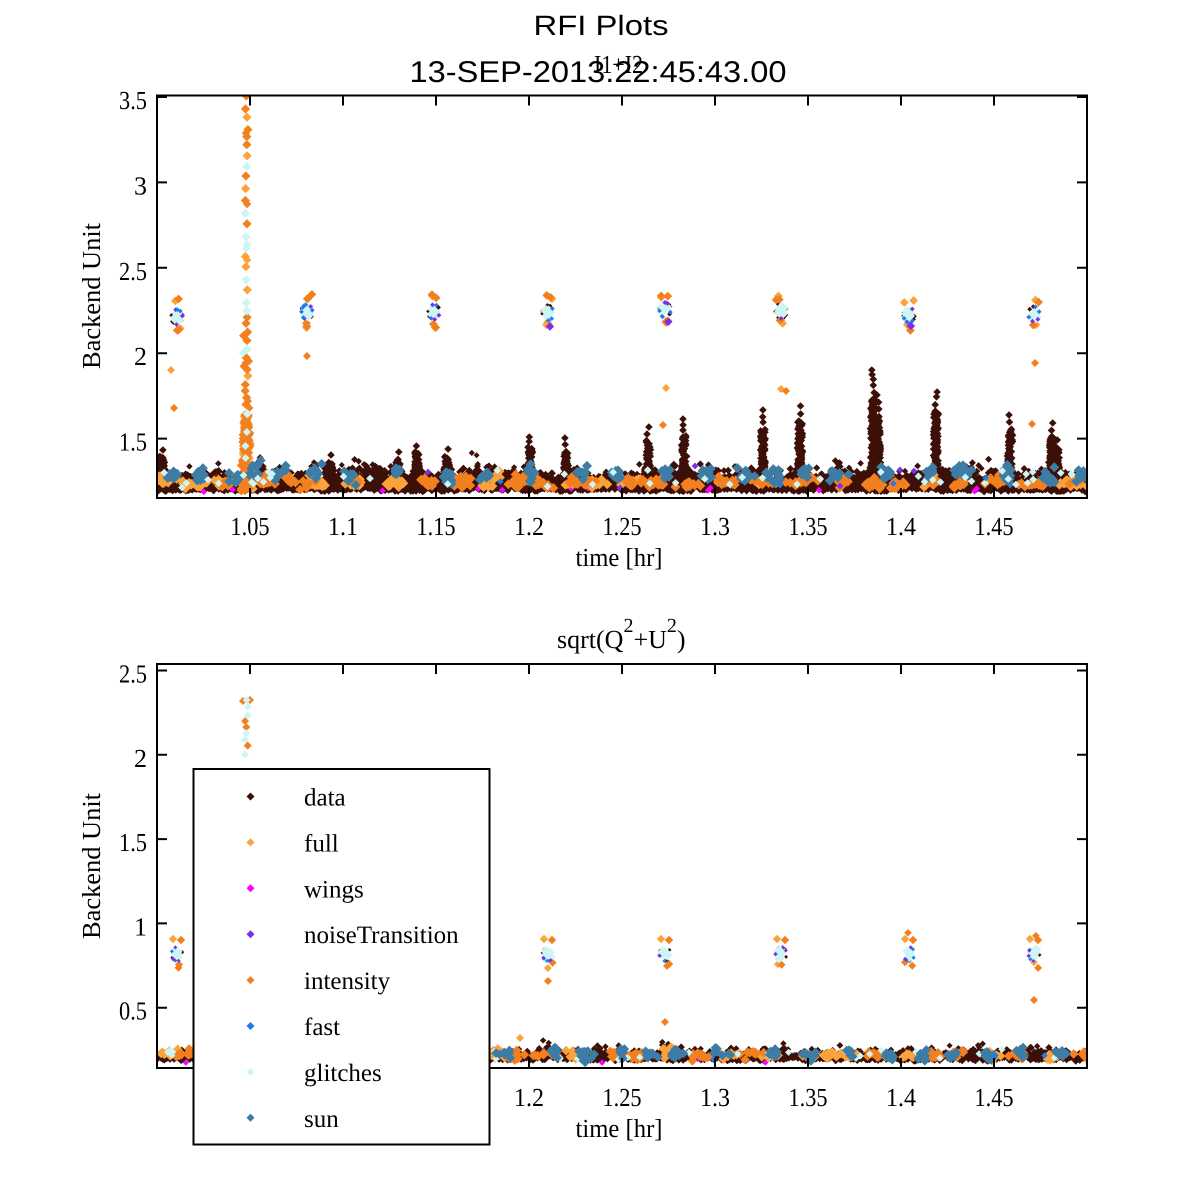 This screenshot has height=1200, width=1200. I want to click on svg-text: 13-SEP-2013.22:45:43.00, so click(598, 72).